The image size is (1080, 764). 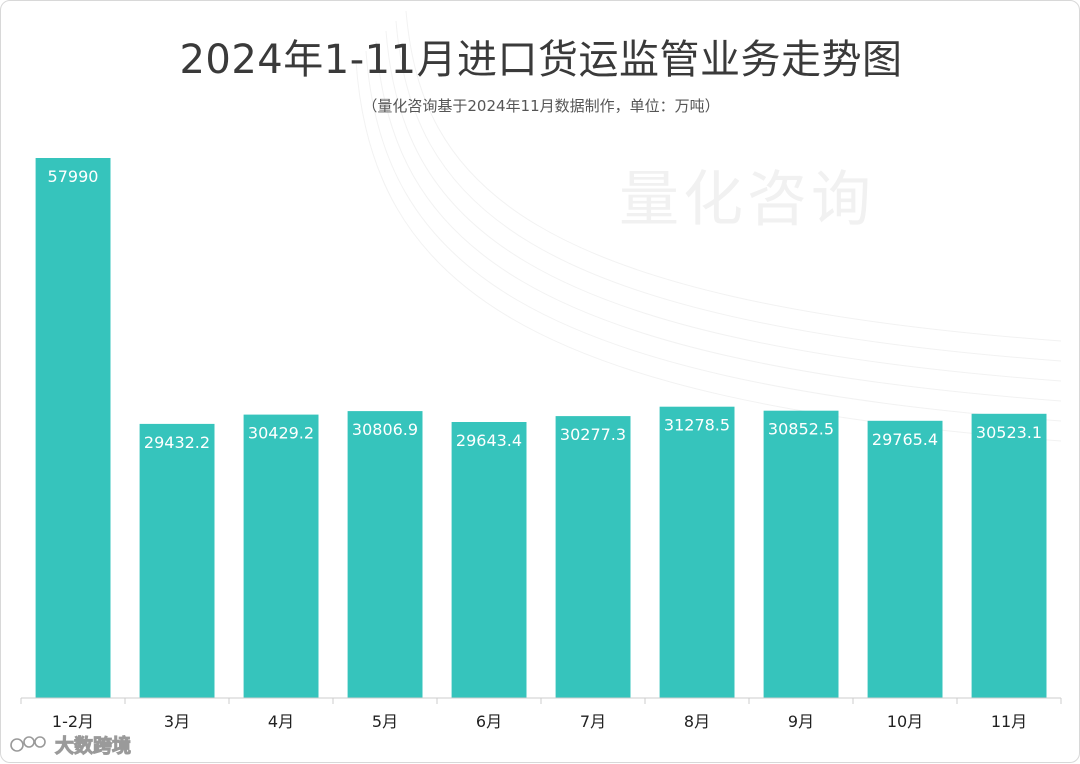 What do you see at coordinates (1009, 721) in the screenshot?
I see `x-tick-label: 11月` at bounding box center [1009, 721].